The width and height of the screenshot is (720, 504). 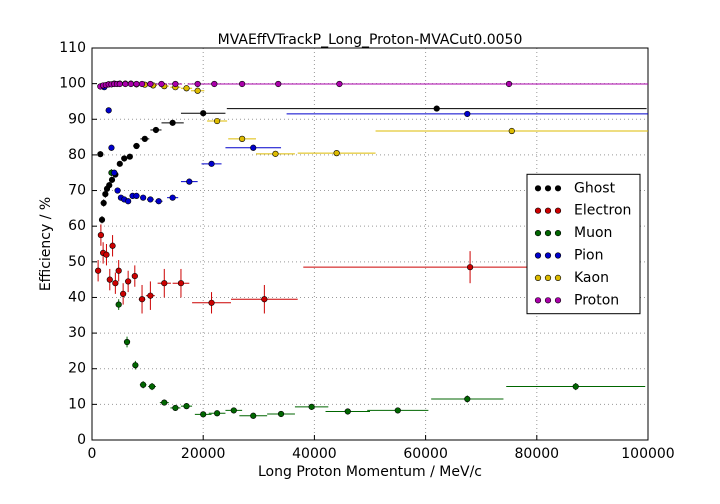 I want to click on y-tick-label: 0, so click(x=81, y=440).